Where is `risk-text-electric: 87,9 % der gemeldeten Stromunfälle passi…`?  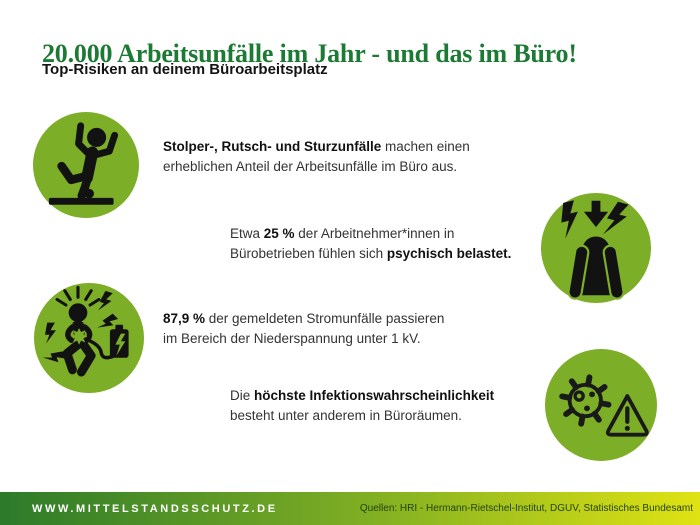
risk-text-electric: 87,9 % der gemeldeten Stromunfälle passi… is located at coordinates (304, 328).